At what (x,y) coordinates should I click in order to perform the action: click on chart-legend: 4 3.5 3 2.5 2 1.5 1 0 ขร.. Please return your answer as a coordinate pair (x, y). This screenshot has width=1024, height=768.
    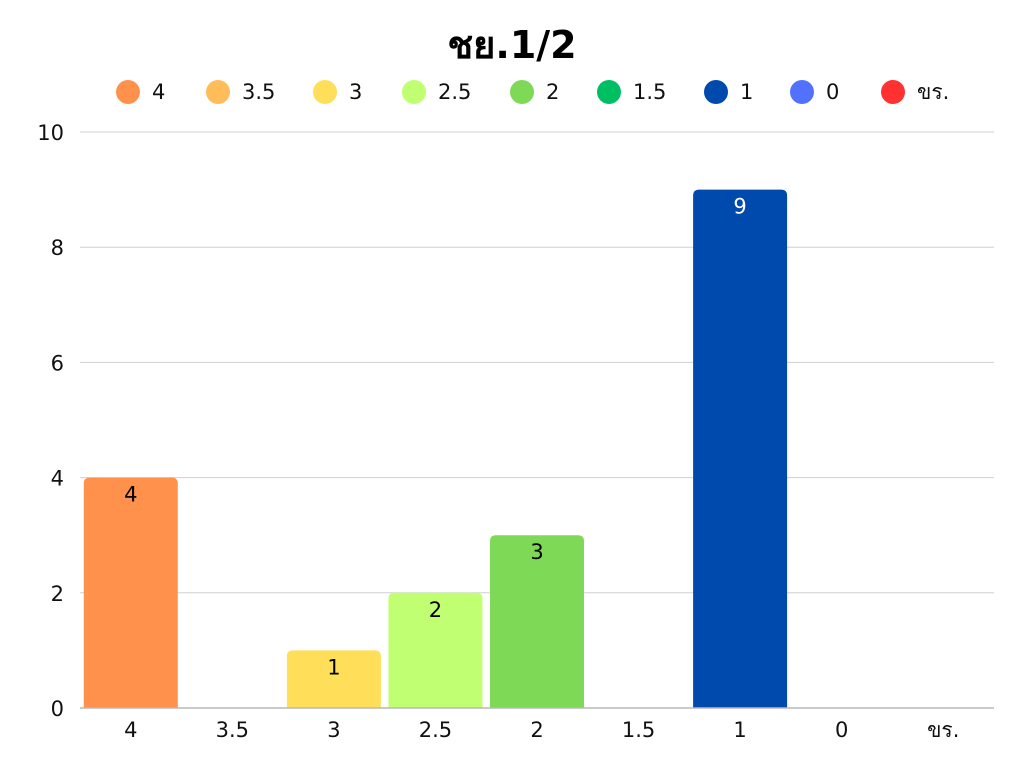
    Looking at the image, I should click on (512, 92).